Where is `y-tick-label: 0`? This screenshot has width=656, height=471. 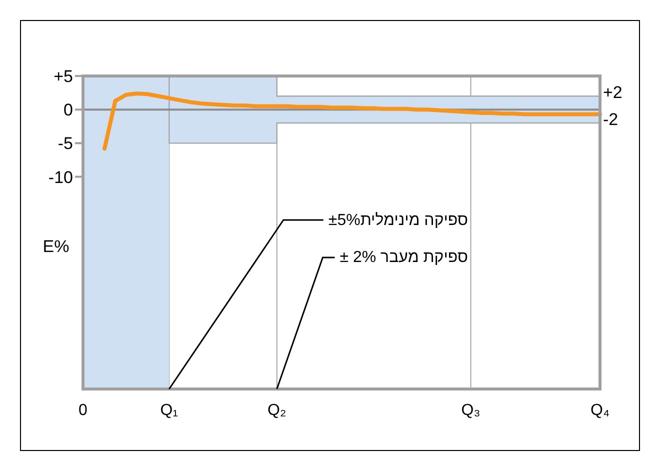
y-tick-label: 0 is located at coordinates (68, 110).